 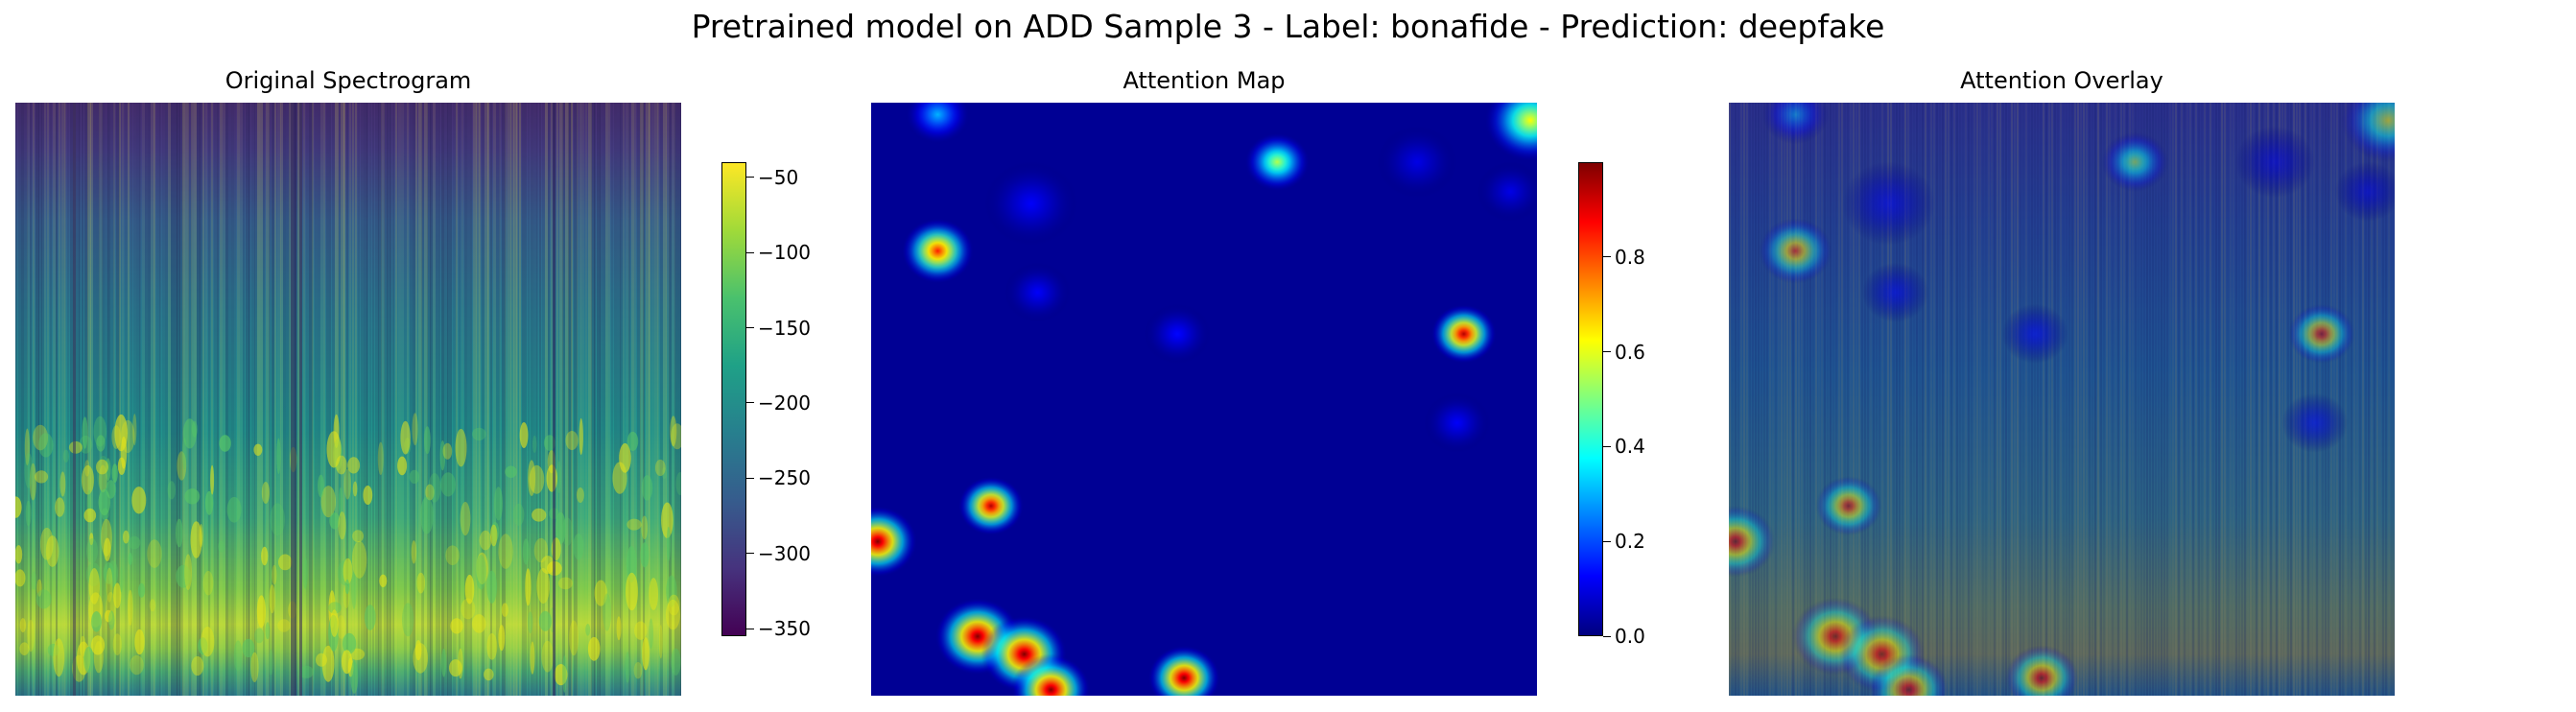 What do you see at coordinates (784, 403) in the screenshot?
I see `colorbar-tick-label: −200` at bounding box center [784, 403].